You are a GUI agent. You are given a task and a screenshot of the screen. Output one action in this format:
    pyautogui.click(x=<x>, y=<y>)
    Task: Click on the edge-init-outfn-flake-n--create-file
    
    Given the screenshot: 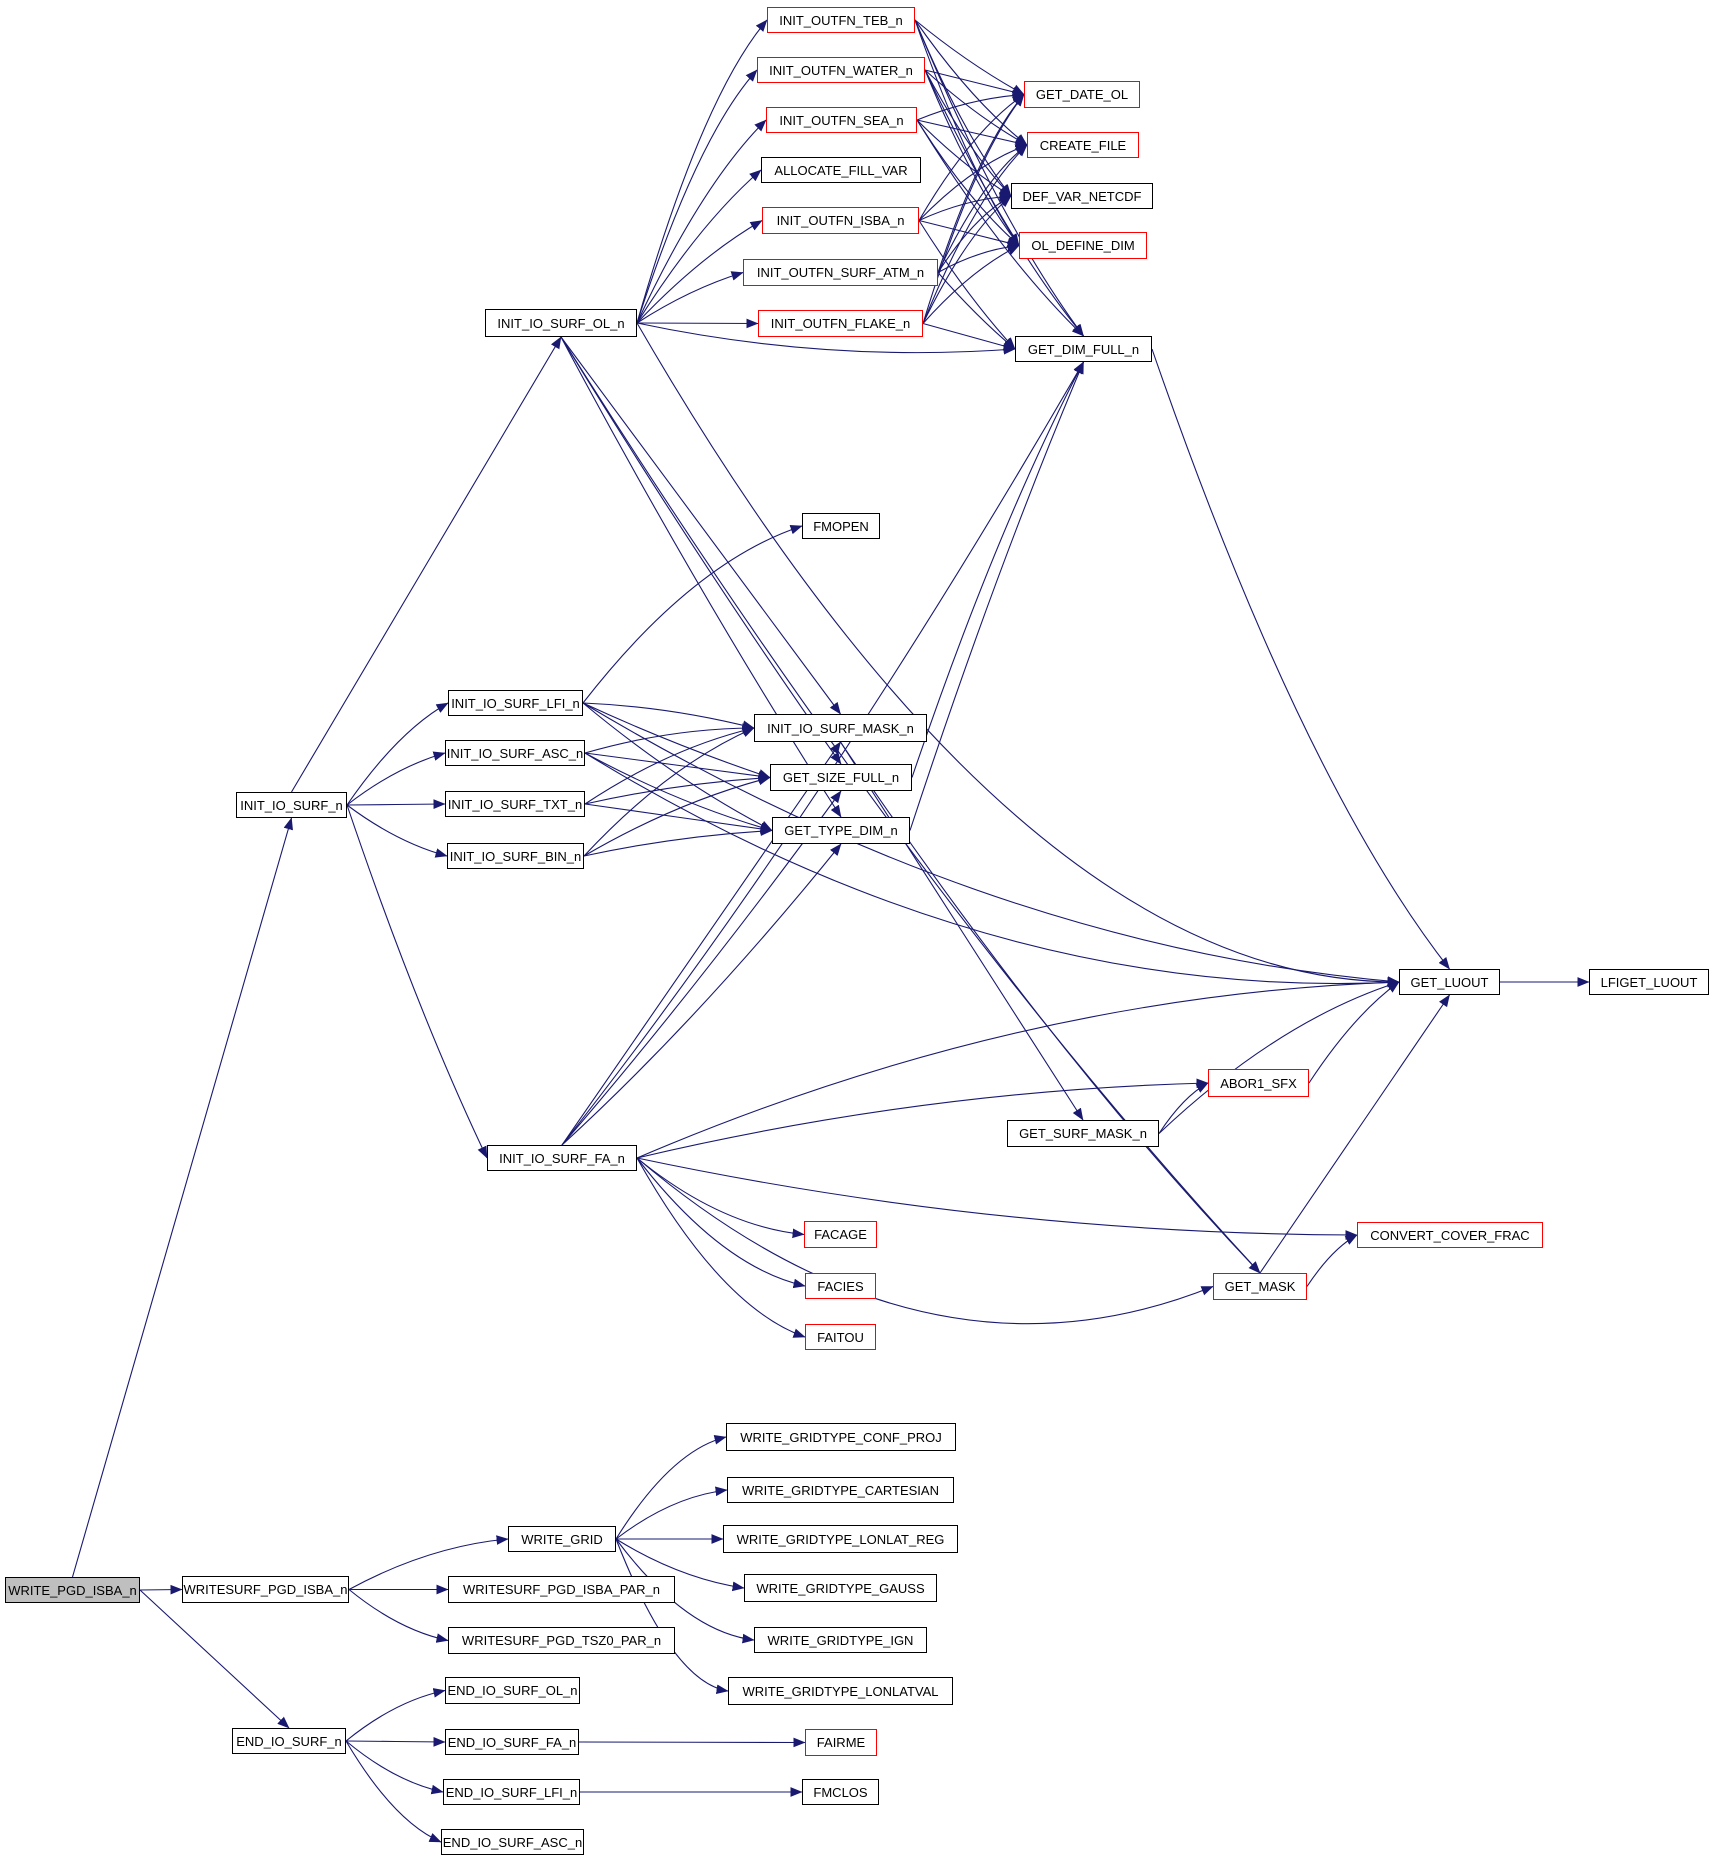 What is the action you would take?
    pyautogui.click(x=975, y=234)
    